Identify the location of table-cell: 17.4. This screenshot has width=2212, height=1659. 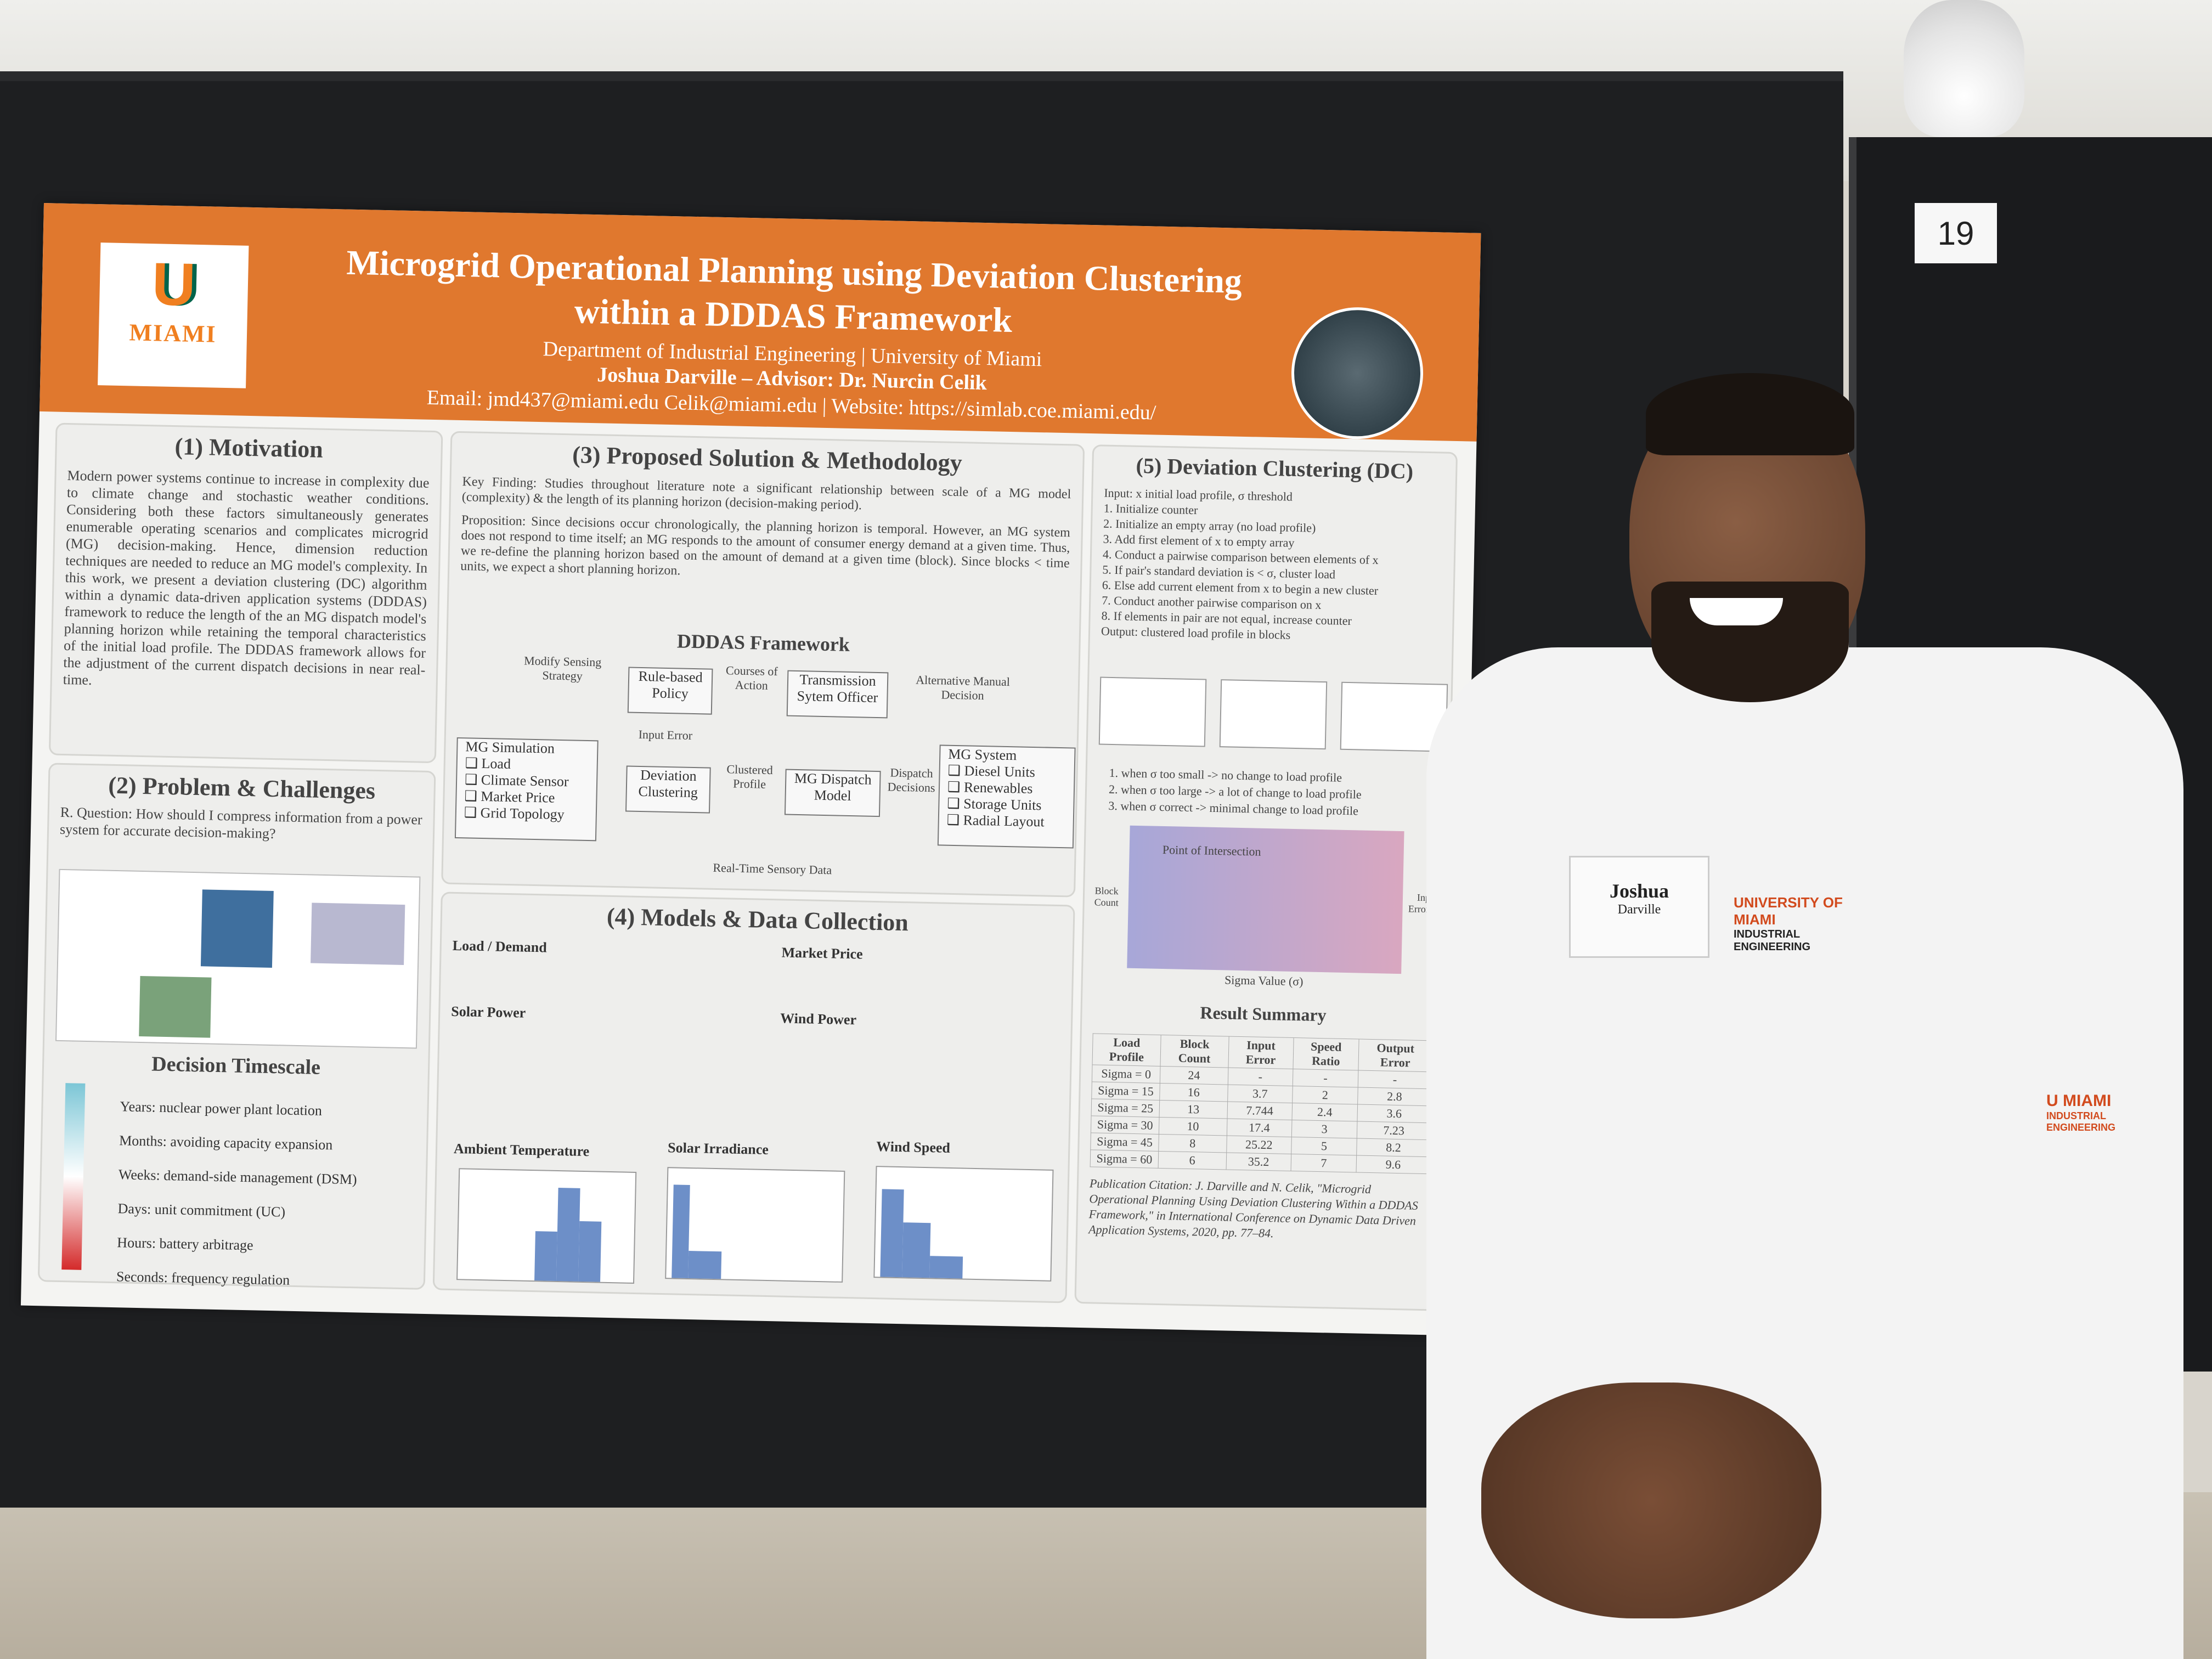
(1259, 1128).